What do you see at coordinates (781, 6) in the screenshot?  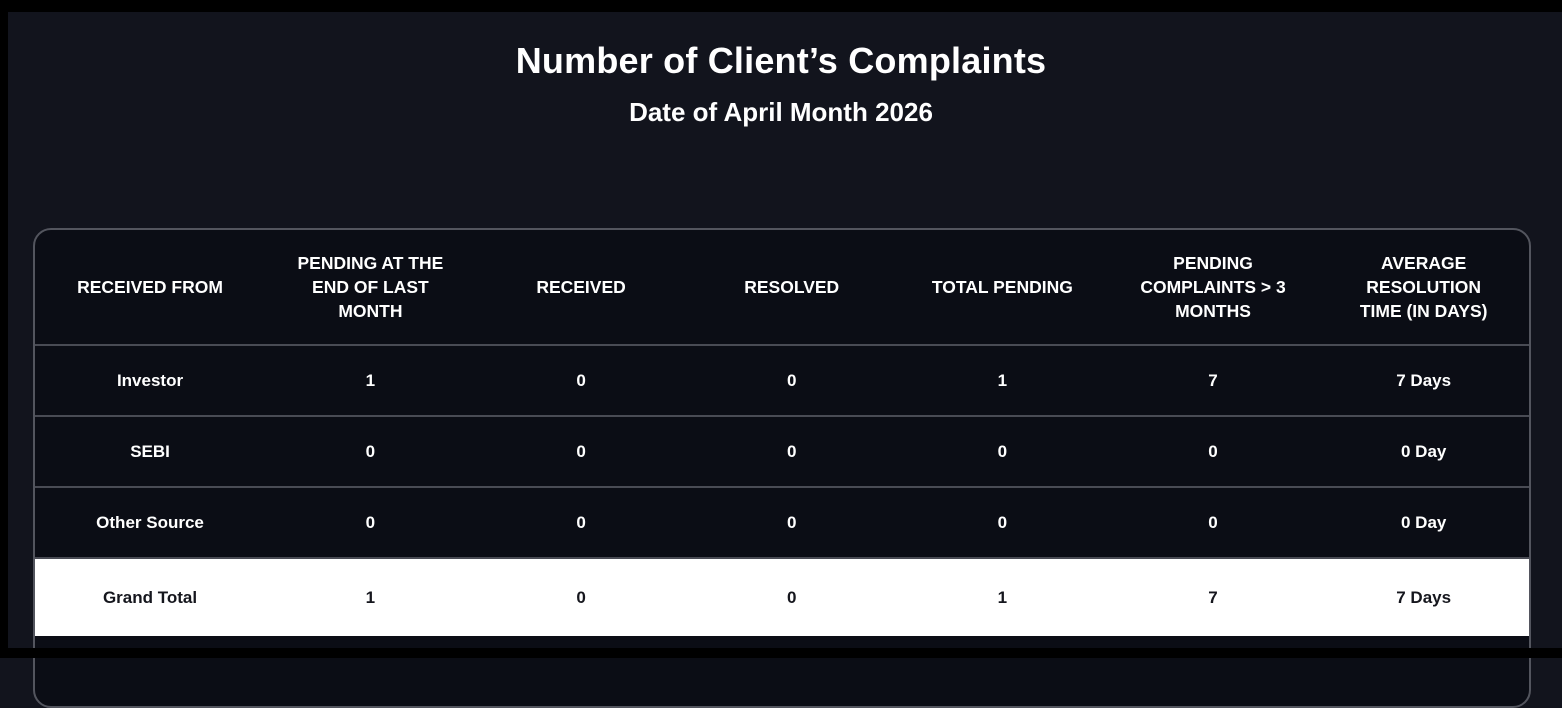 I see `top-black-bar` at bounding box center [781, 6].